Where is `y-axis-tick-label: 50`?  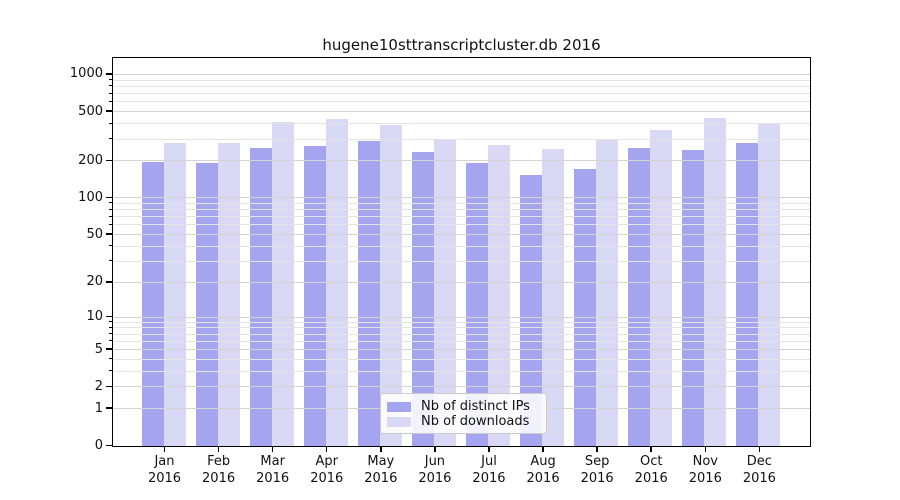
y-axis-tick-label: 50 is located at coordinates (94, 234).